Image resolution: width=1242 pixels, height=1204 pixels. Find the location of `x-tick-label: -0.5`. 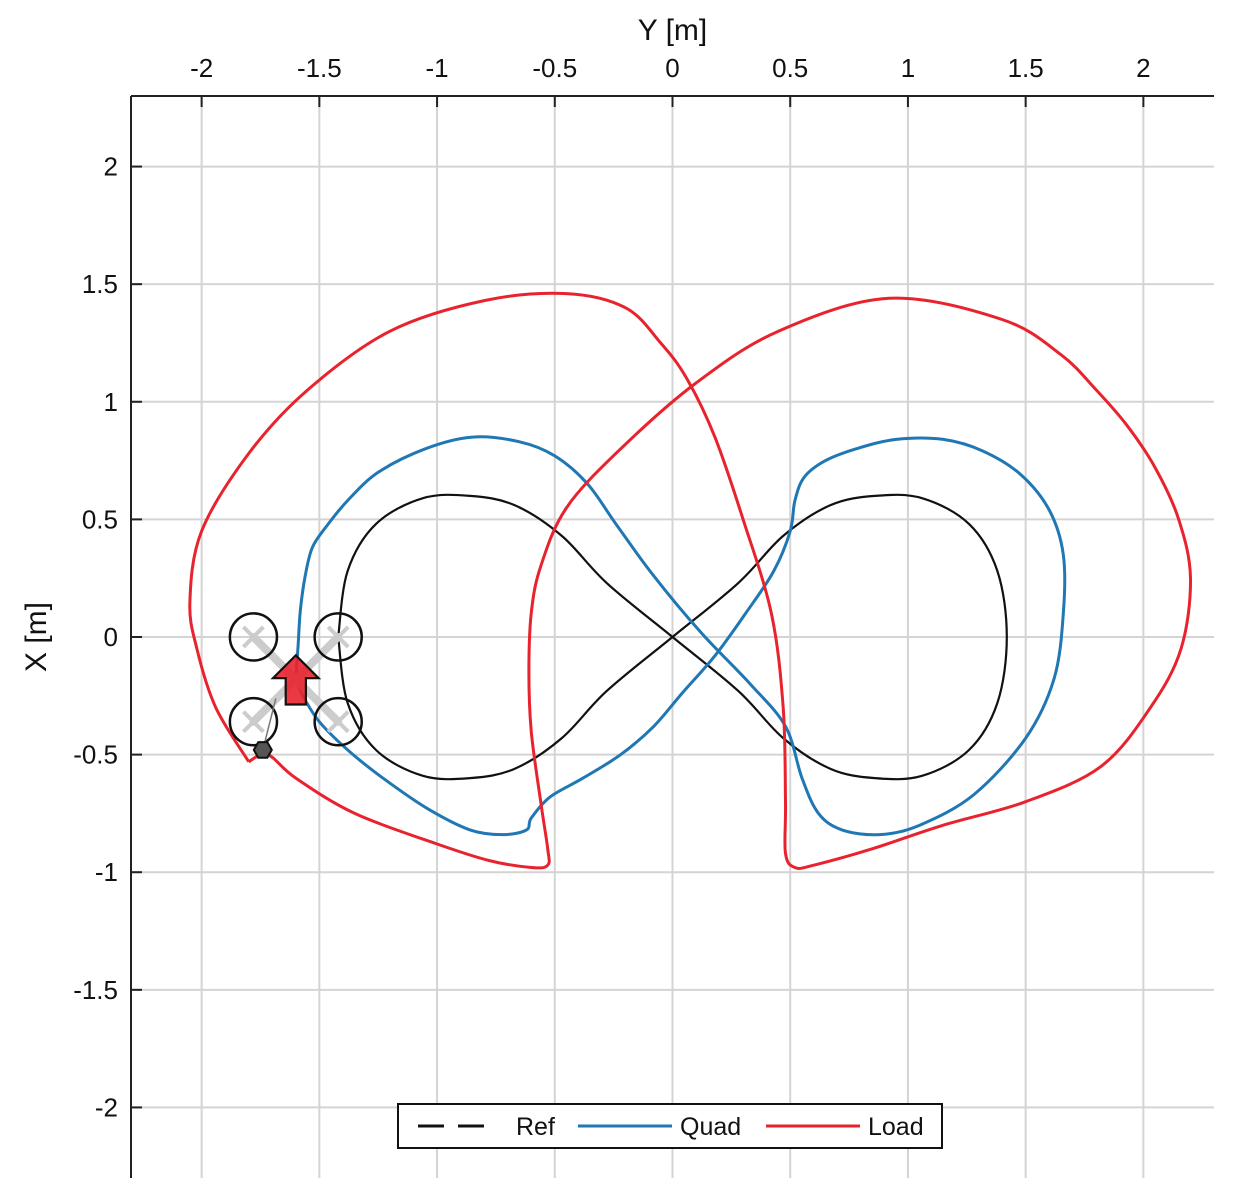

x-tick-label: -0.5 is located at coordinates (554, 68).